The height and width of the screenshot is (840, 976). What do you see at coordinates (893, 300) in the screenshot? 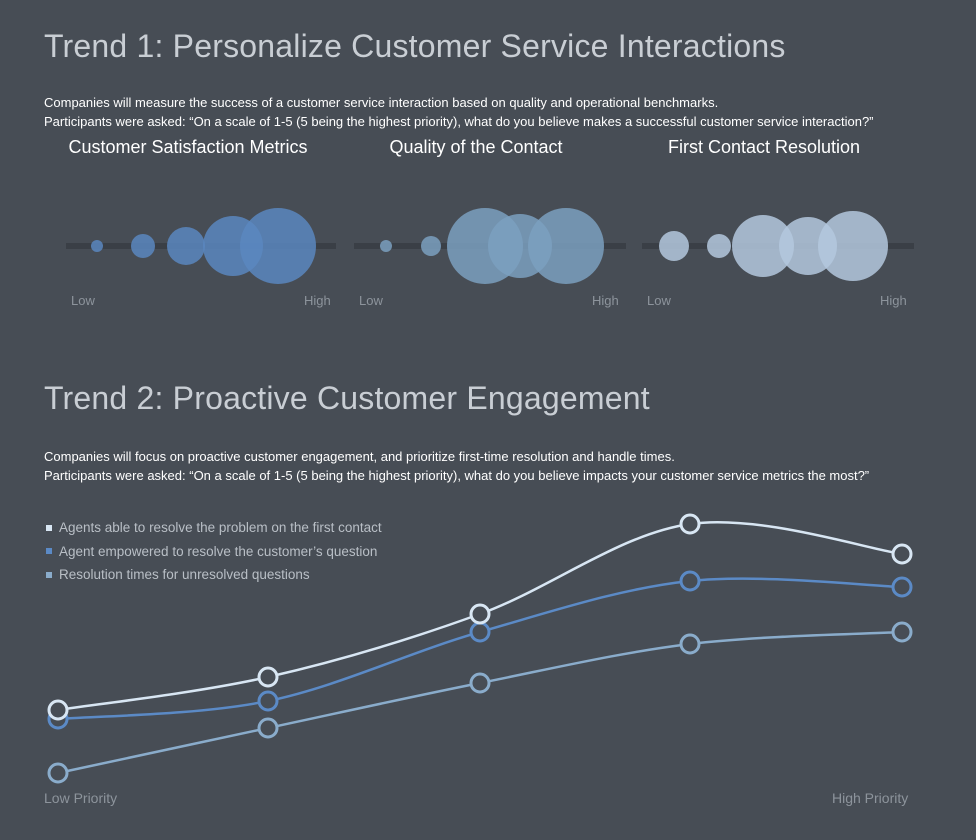
I see `bubble-chart-3-high: High` at bounding box center [893, 300].